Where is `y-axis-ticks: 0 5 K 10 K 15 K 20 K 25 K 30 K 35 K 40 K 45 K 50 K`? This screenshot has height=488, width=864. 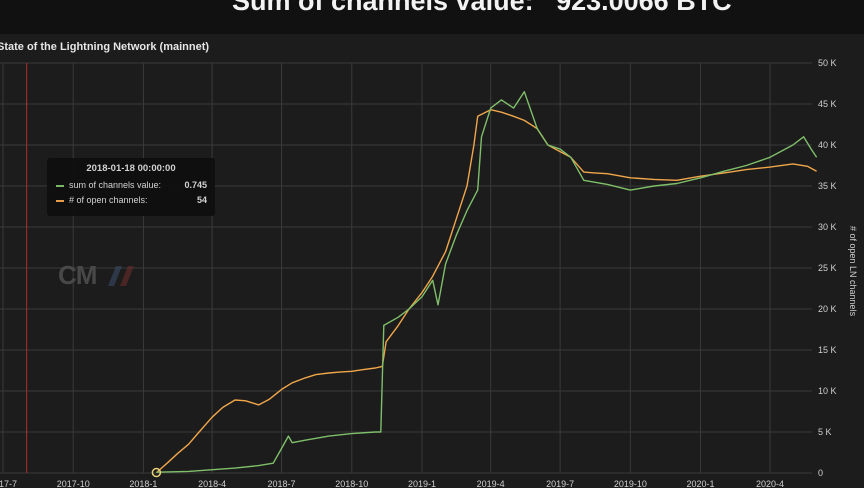 y-axis-ticks: 0 5 K 10 K 15 K 20 K 25 K 30 K 35 K 40 K 45 K 50 K is located at coordinates (827, 268).